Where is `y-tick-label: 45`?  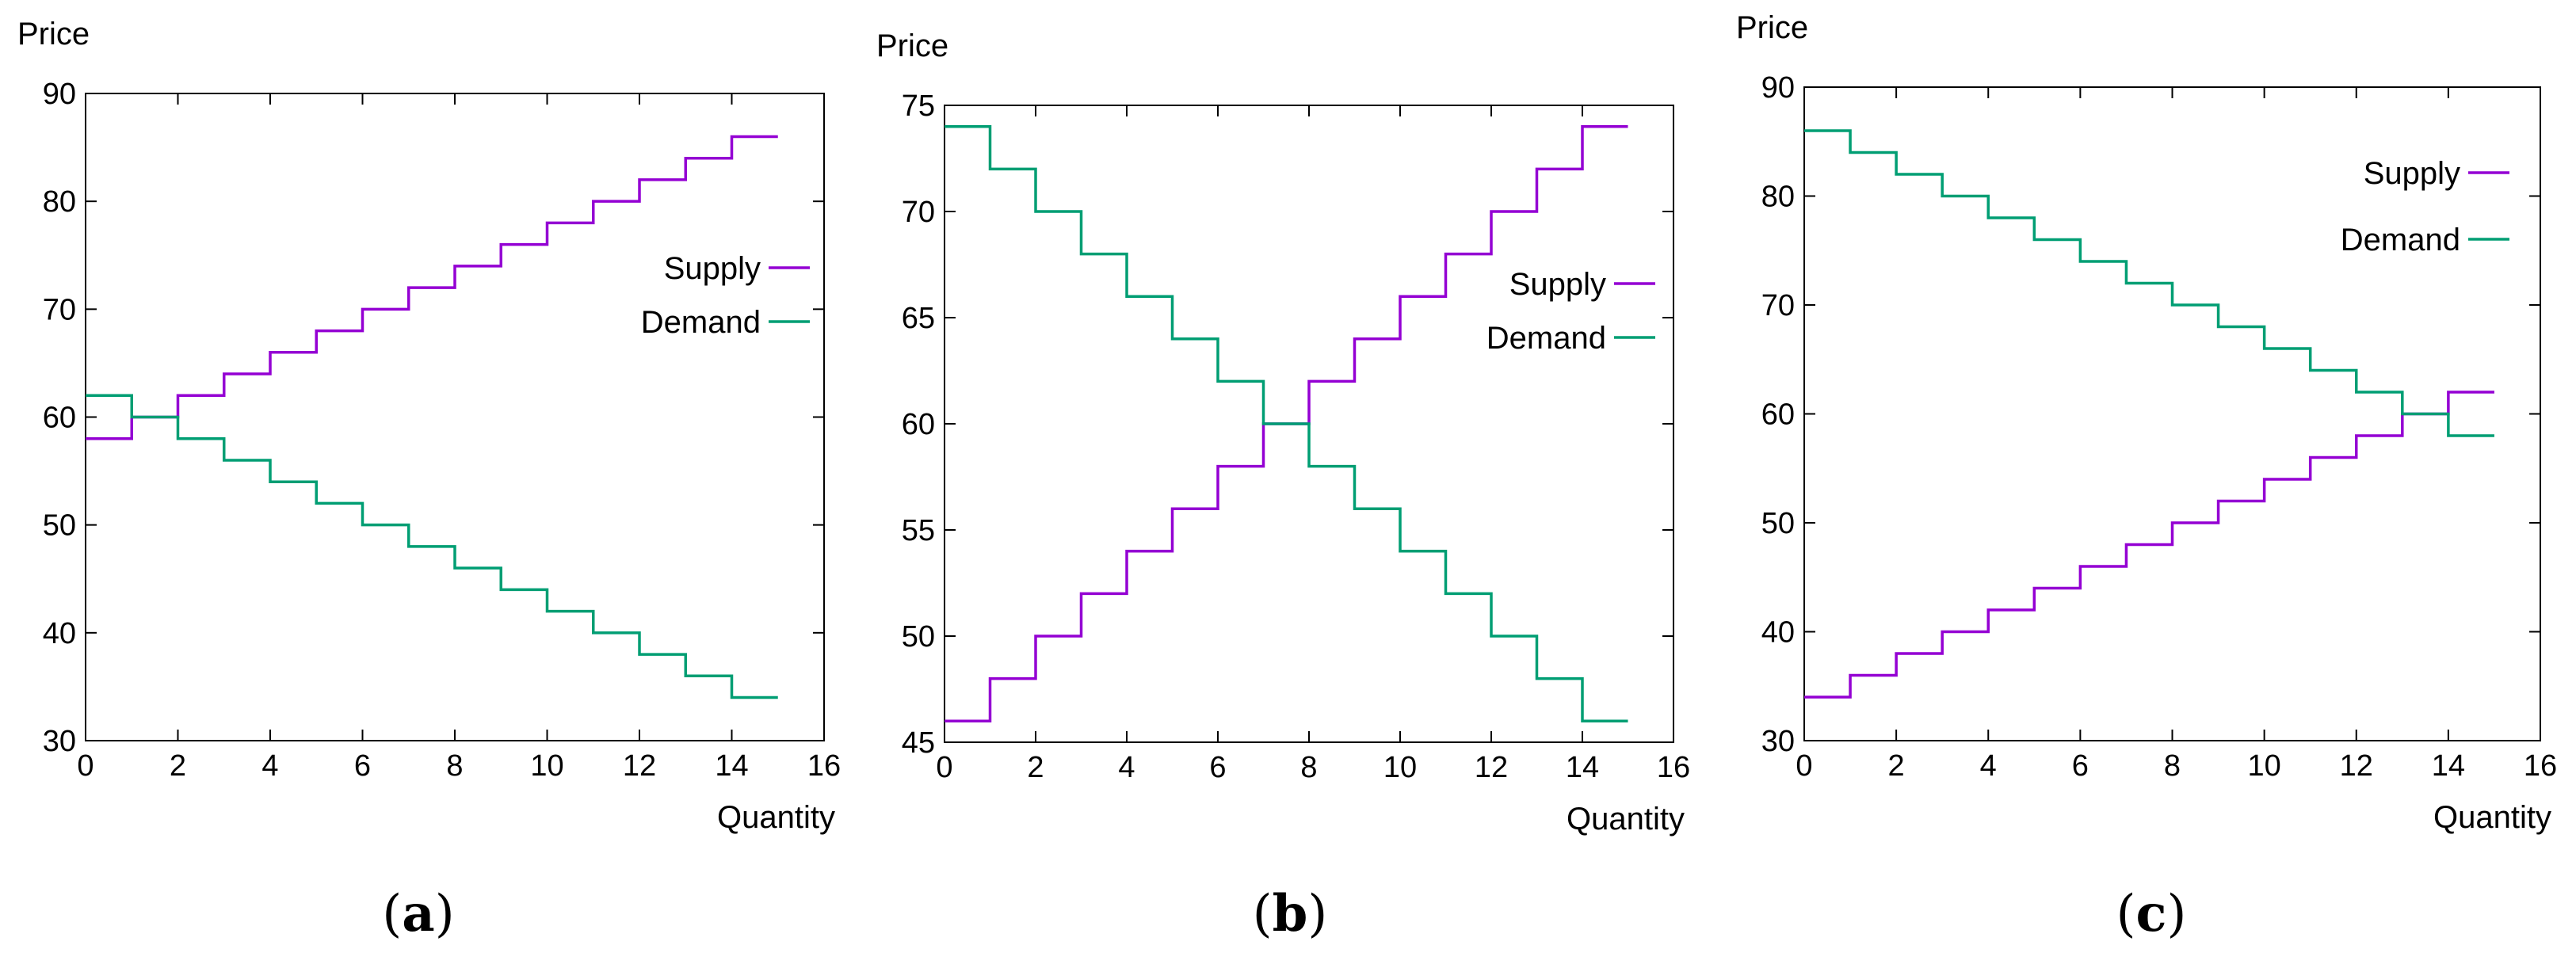 y-tick-label: 45 is located at coordinates (918, 743).